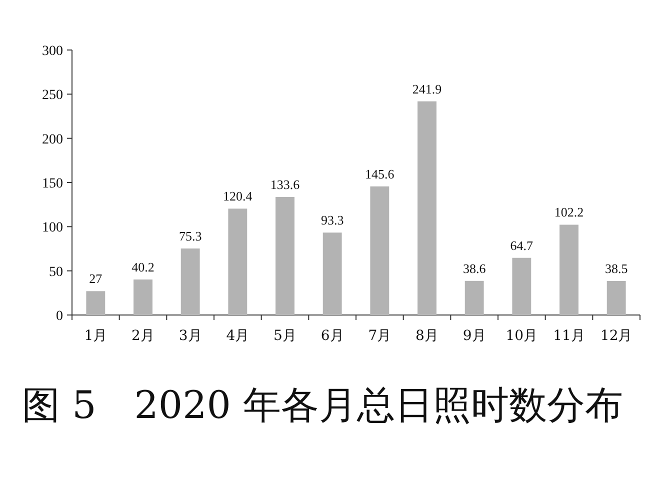  I want to click on y-tick-label: 150, so click(52, 184).